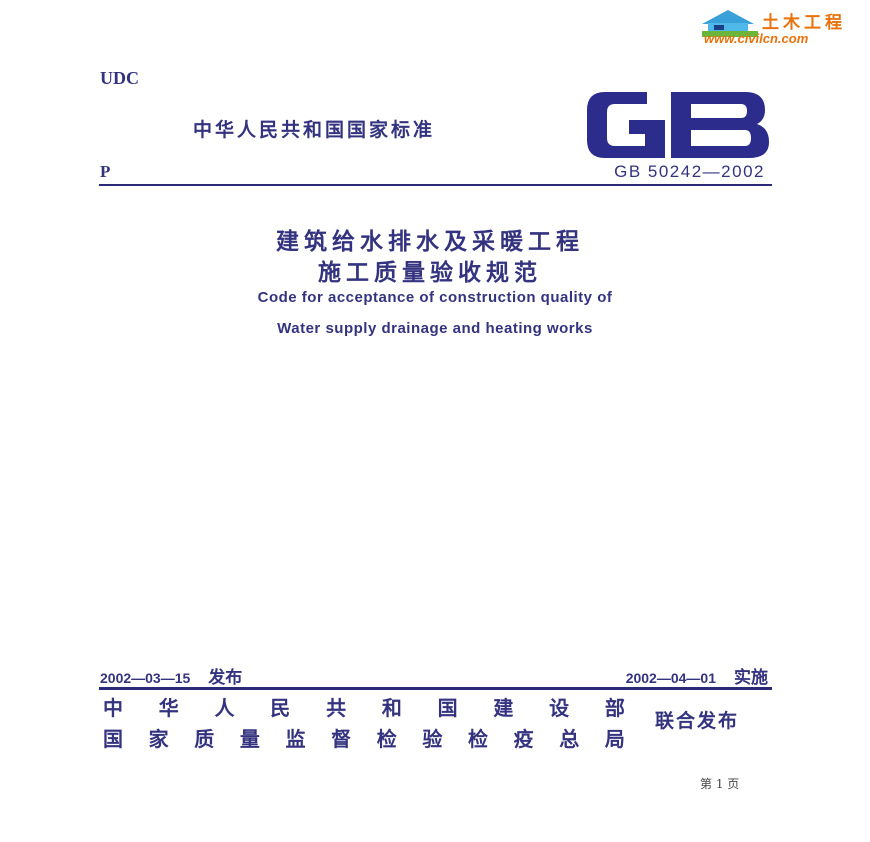 The height and width of the screenshot is (842, 870). What do you see at coordinates (168, 708) in the screenshot?
I see `issuer-char: 华` at bounding box center [168, 708].